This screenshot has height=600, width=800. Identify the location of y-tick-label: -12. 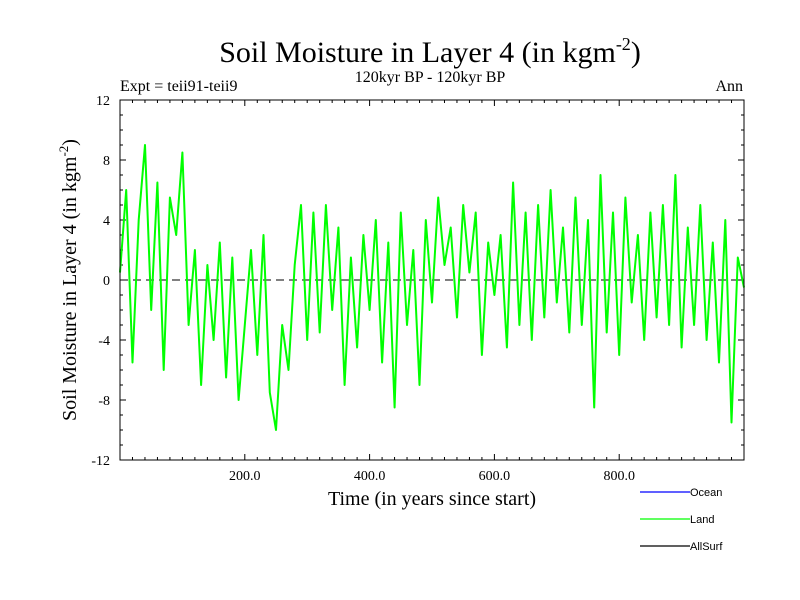
(100, 461).